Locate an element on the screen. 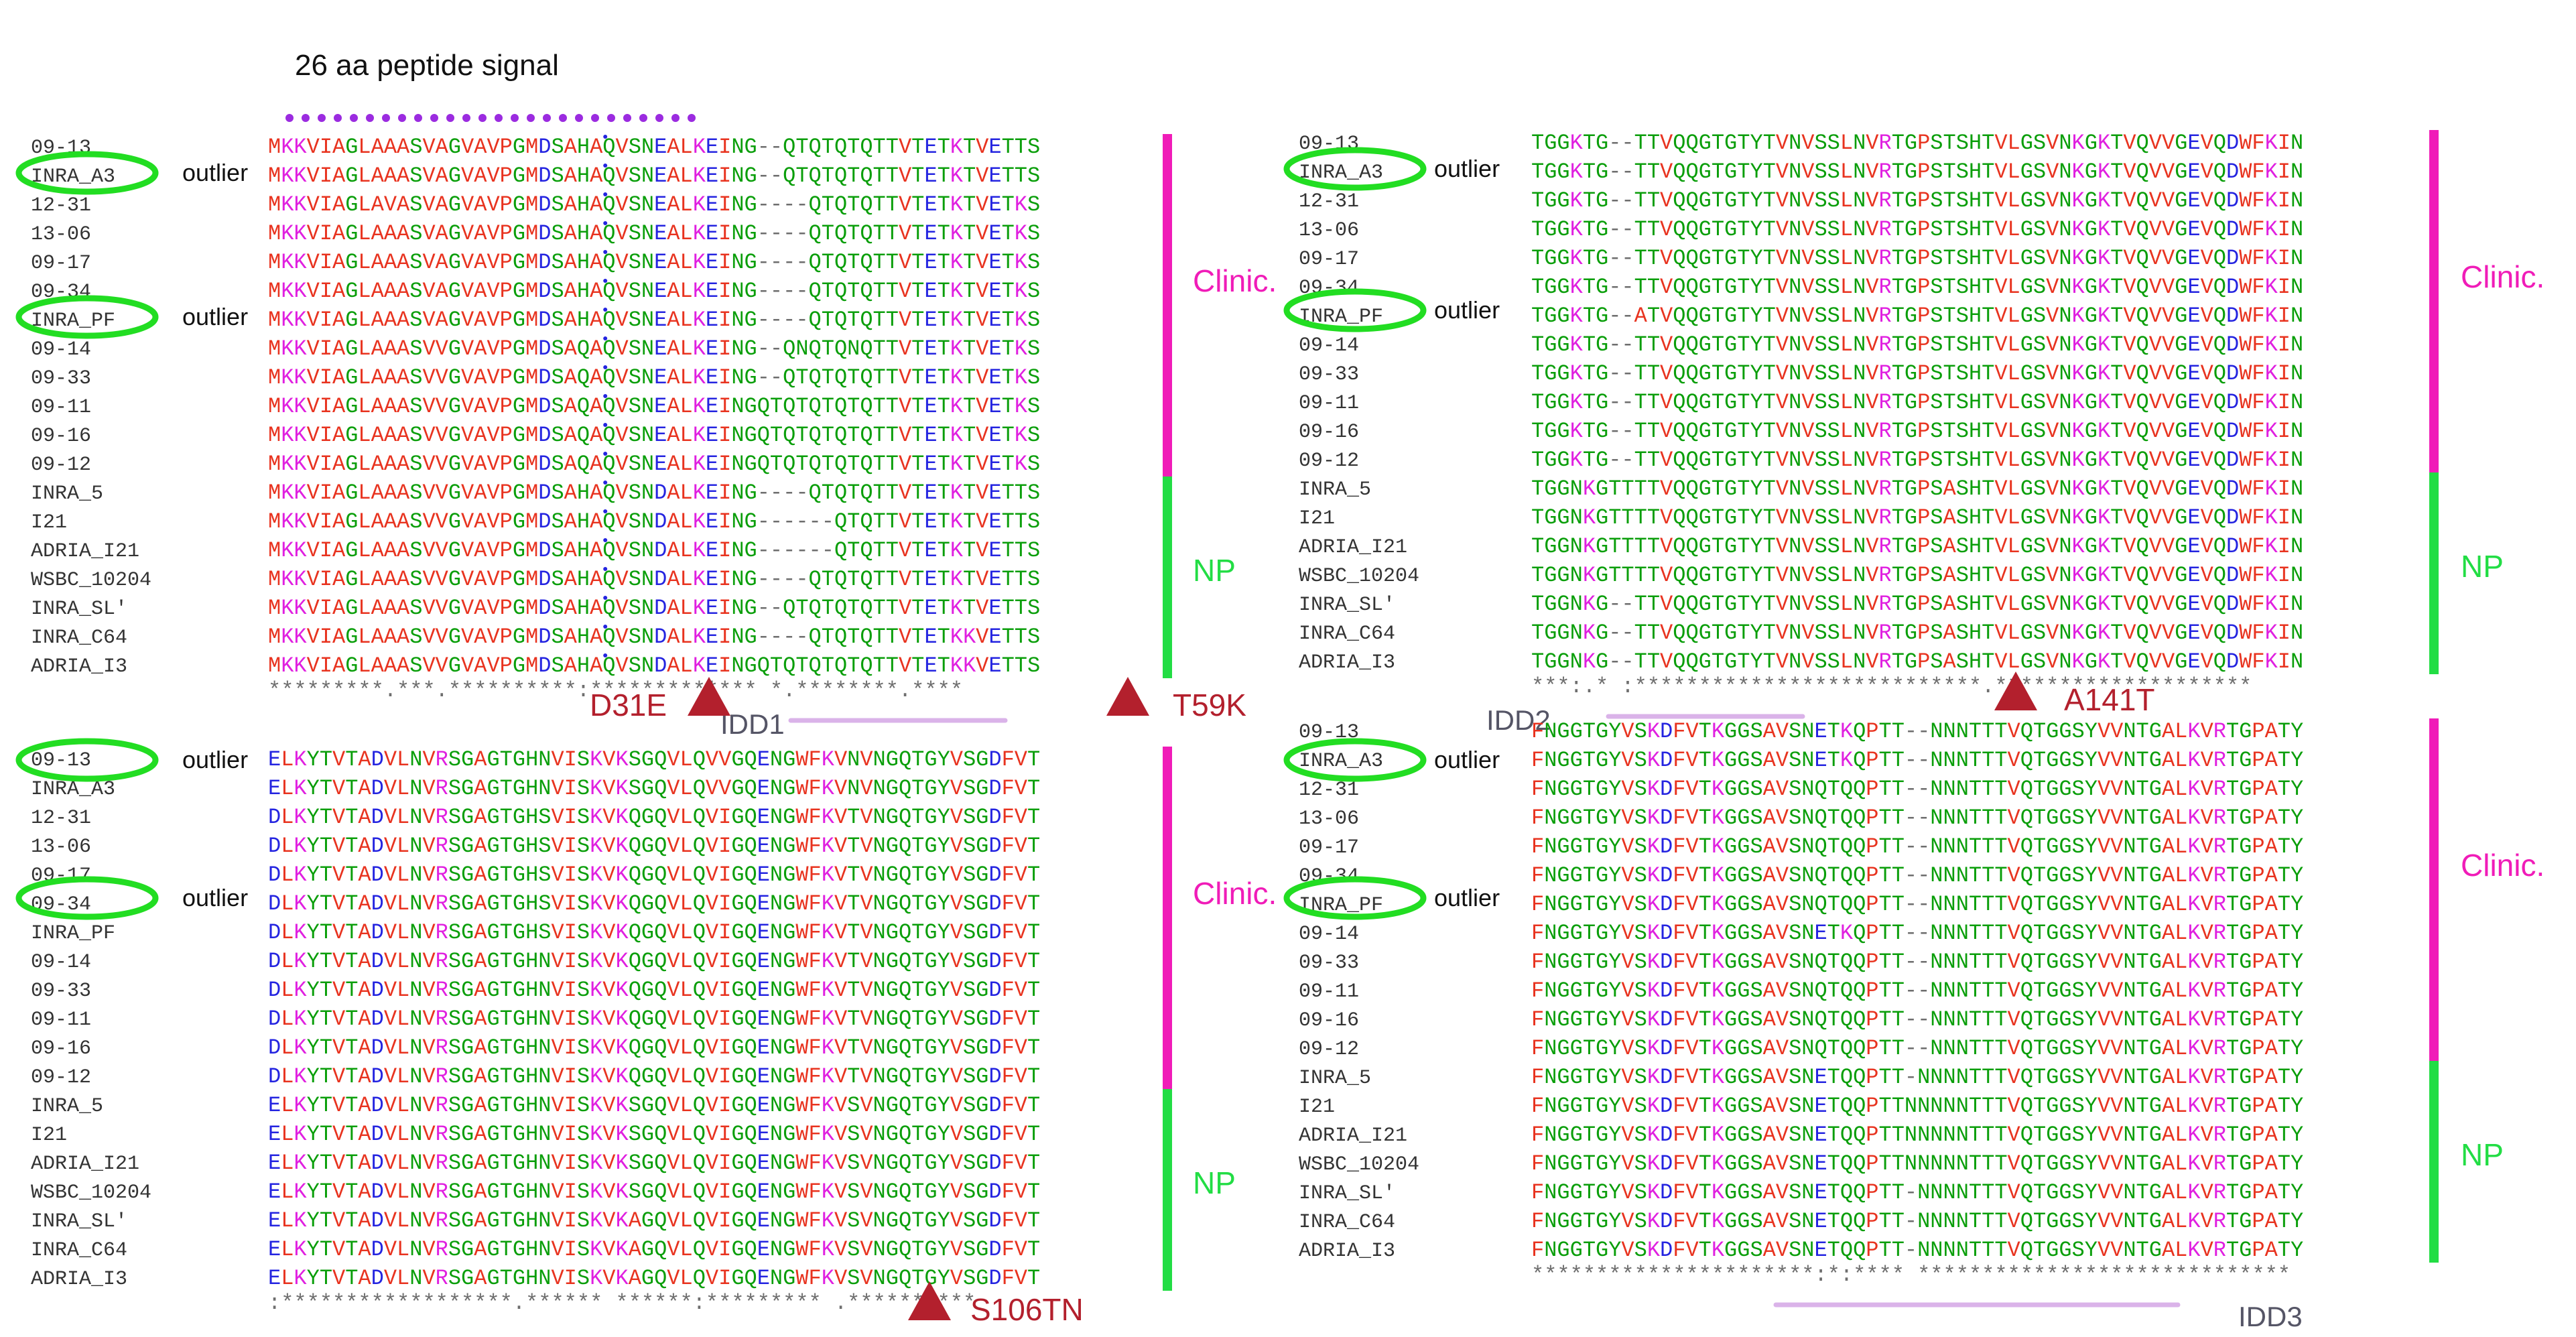 This screenshot has width=2576, height=1337. strain-label: INRA_SL' is located at coordinates (1347, 1193).